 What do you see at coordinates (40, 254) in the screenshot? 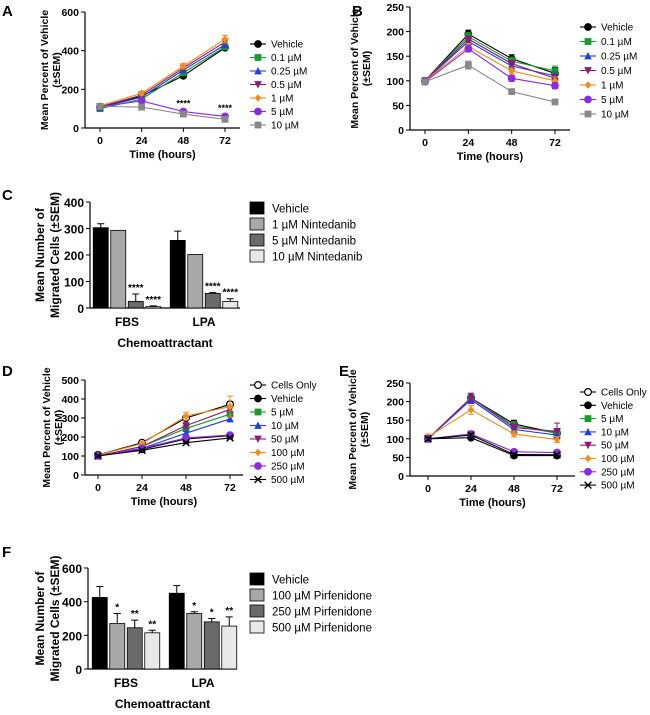
I see `y-axis-title: Mean Number of` at bounding box center [40, 254].